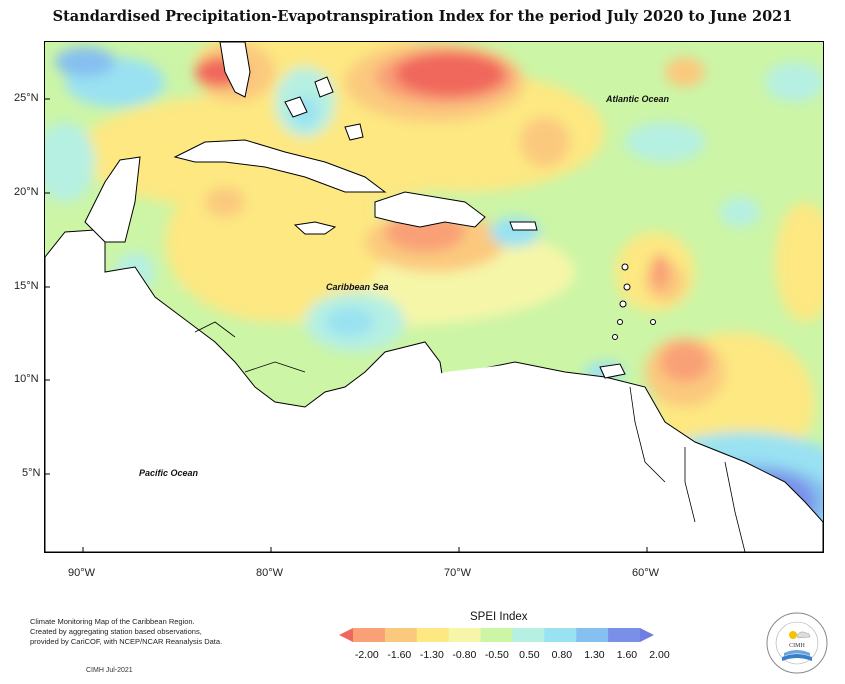 The width and height of the screenshot is (845, 684). What do you see at coordinates (797, 646) in the screenshot?
I see `logo-text: CIMH` at bounding box center [797, 646].